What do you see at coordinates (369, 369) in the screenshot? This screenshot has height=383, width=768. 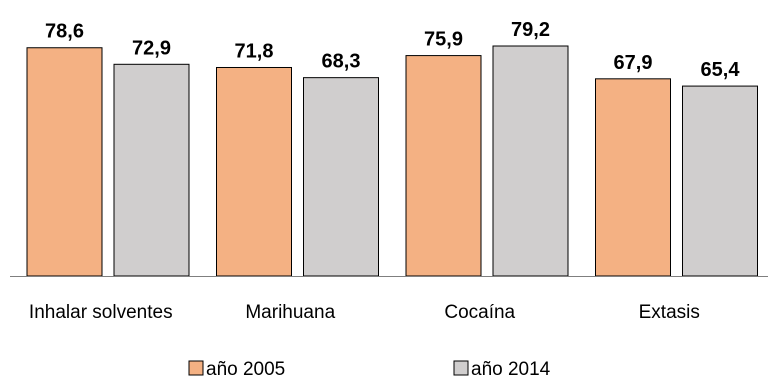 I see `legend: año 2005 año 2014` at bounding box center [369, 369].